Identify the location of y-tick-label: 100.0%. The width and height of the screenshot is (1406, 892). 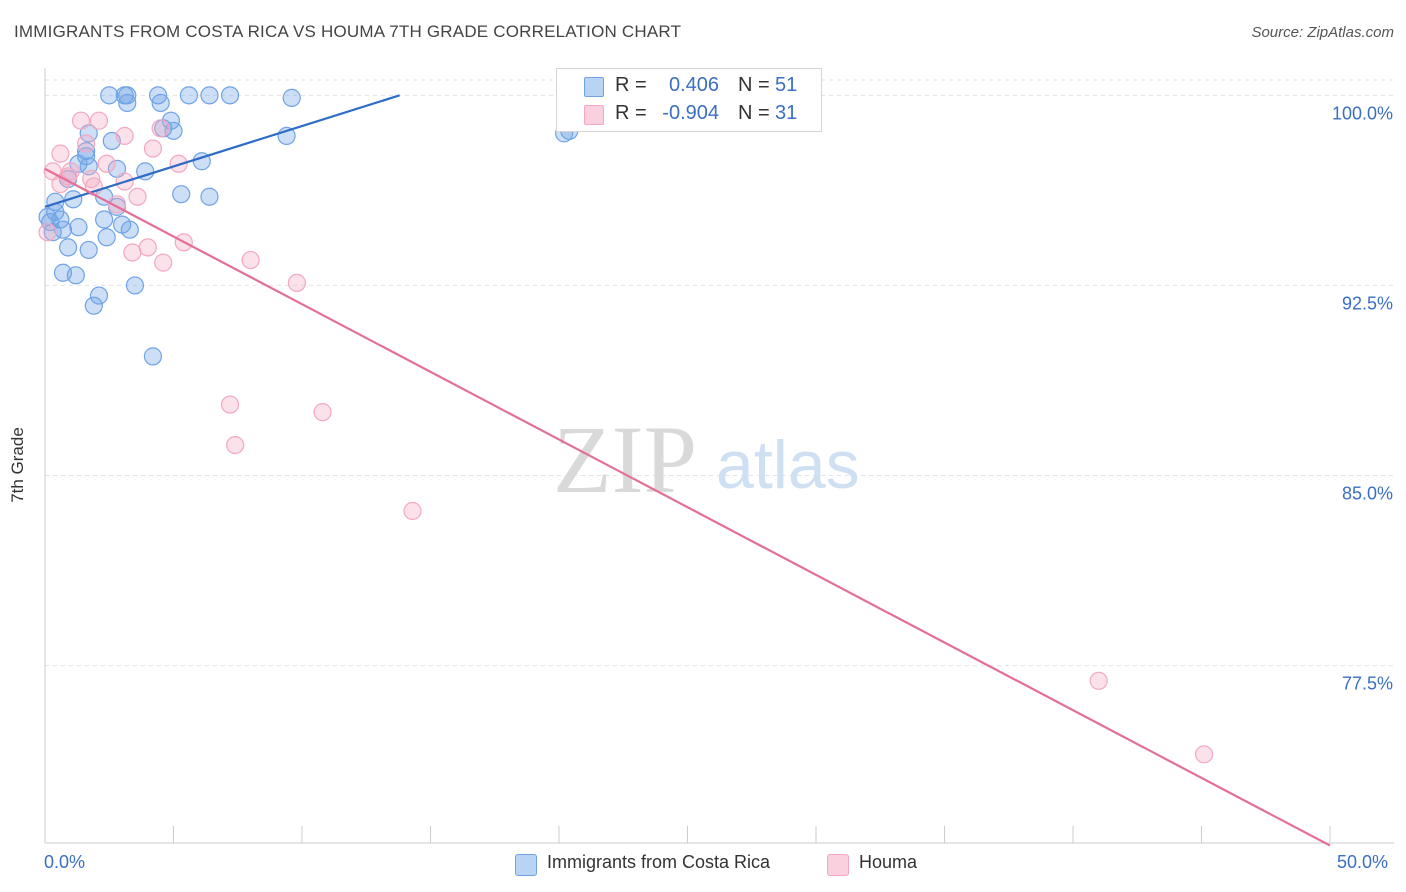
(1362, 113).